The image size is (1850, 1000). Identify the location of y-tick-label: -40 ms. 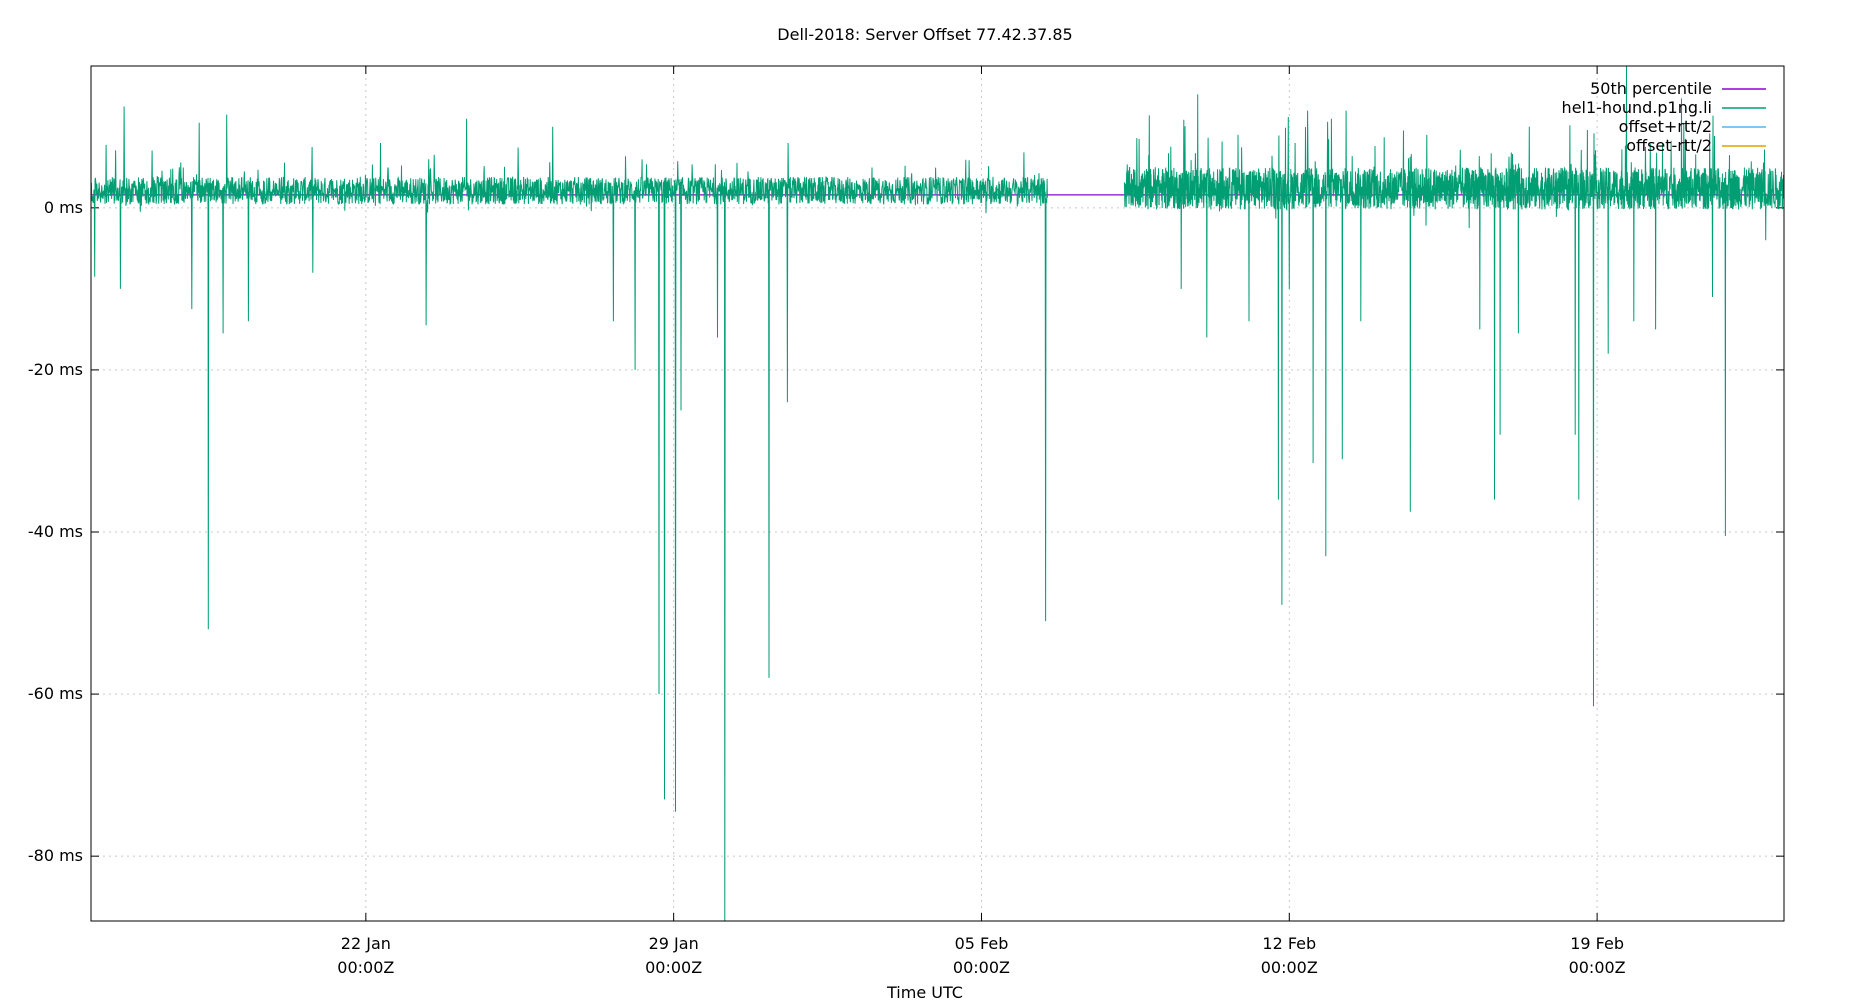
(55, 531).